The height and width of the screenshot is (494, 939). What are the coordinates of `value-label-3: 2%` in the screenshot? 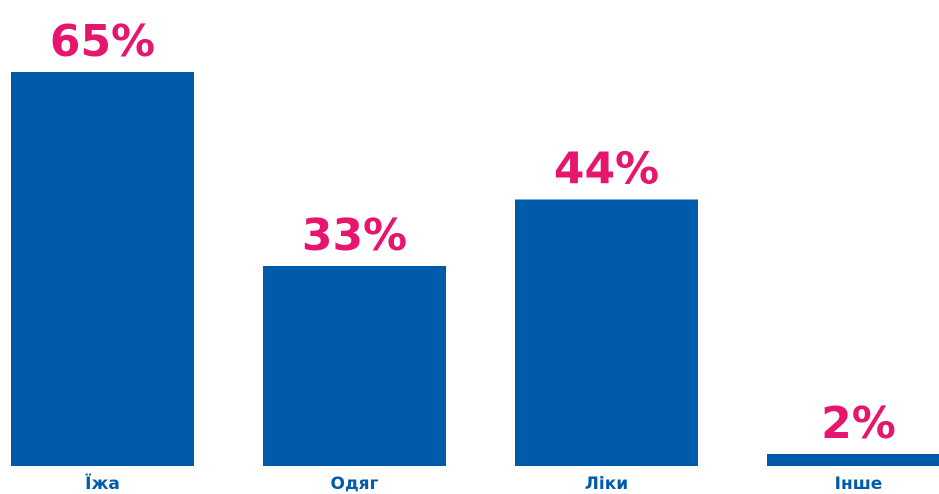 It's located at (858, 423).